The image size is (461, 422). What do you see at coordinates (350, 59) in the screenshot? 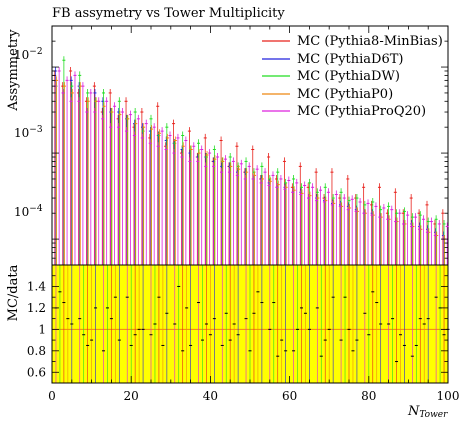
I see `legend-label-pythiad6t: MC (PythiaD6T)` at bounding box center [350, 59].